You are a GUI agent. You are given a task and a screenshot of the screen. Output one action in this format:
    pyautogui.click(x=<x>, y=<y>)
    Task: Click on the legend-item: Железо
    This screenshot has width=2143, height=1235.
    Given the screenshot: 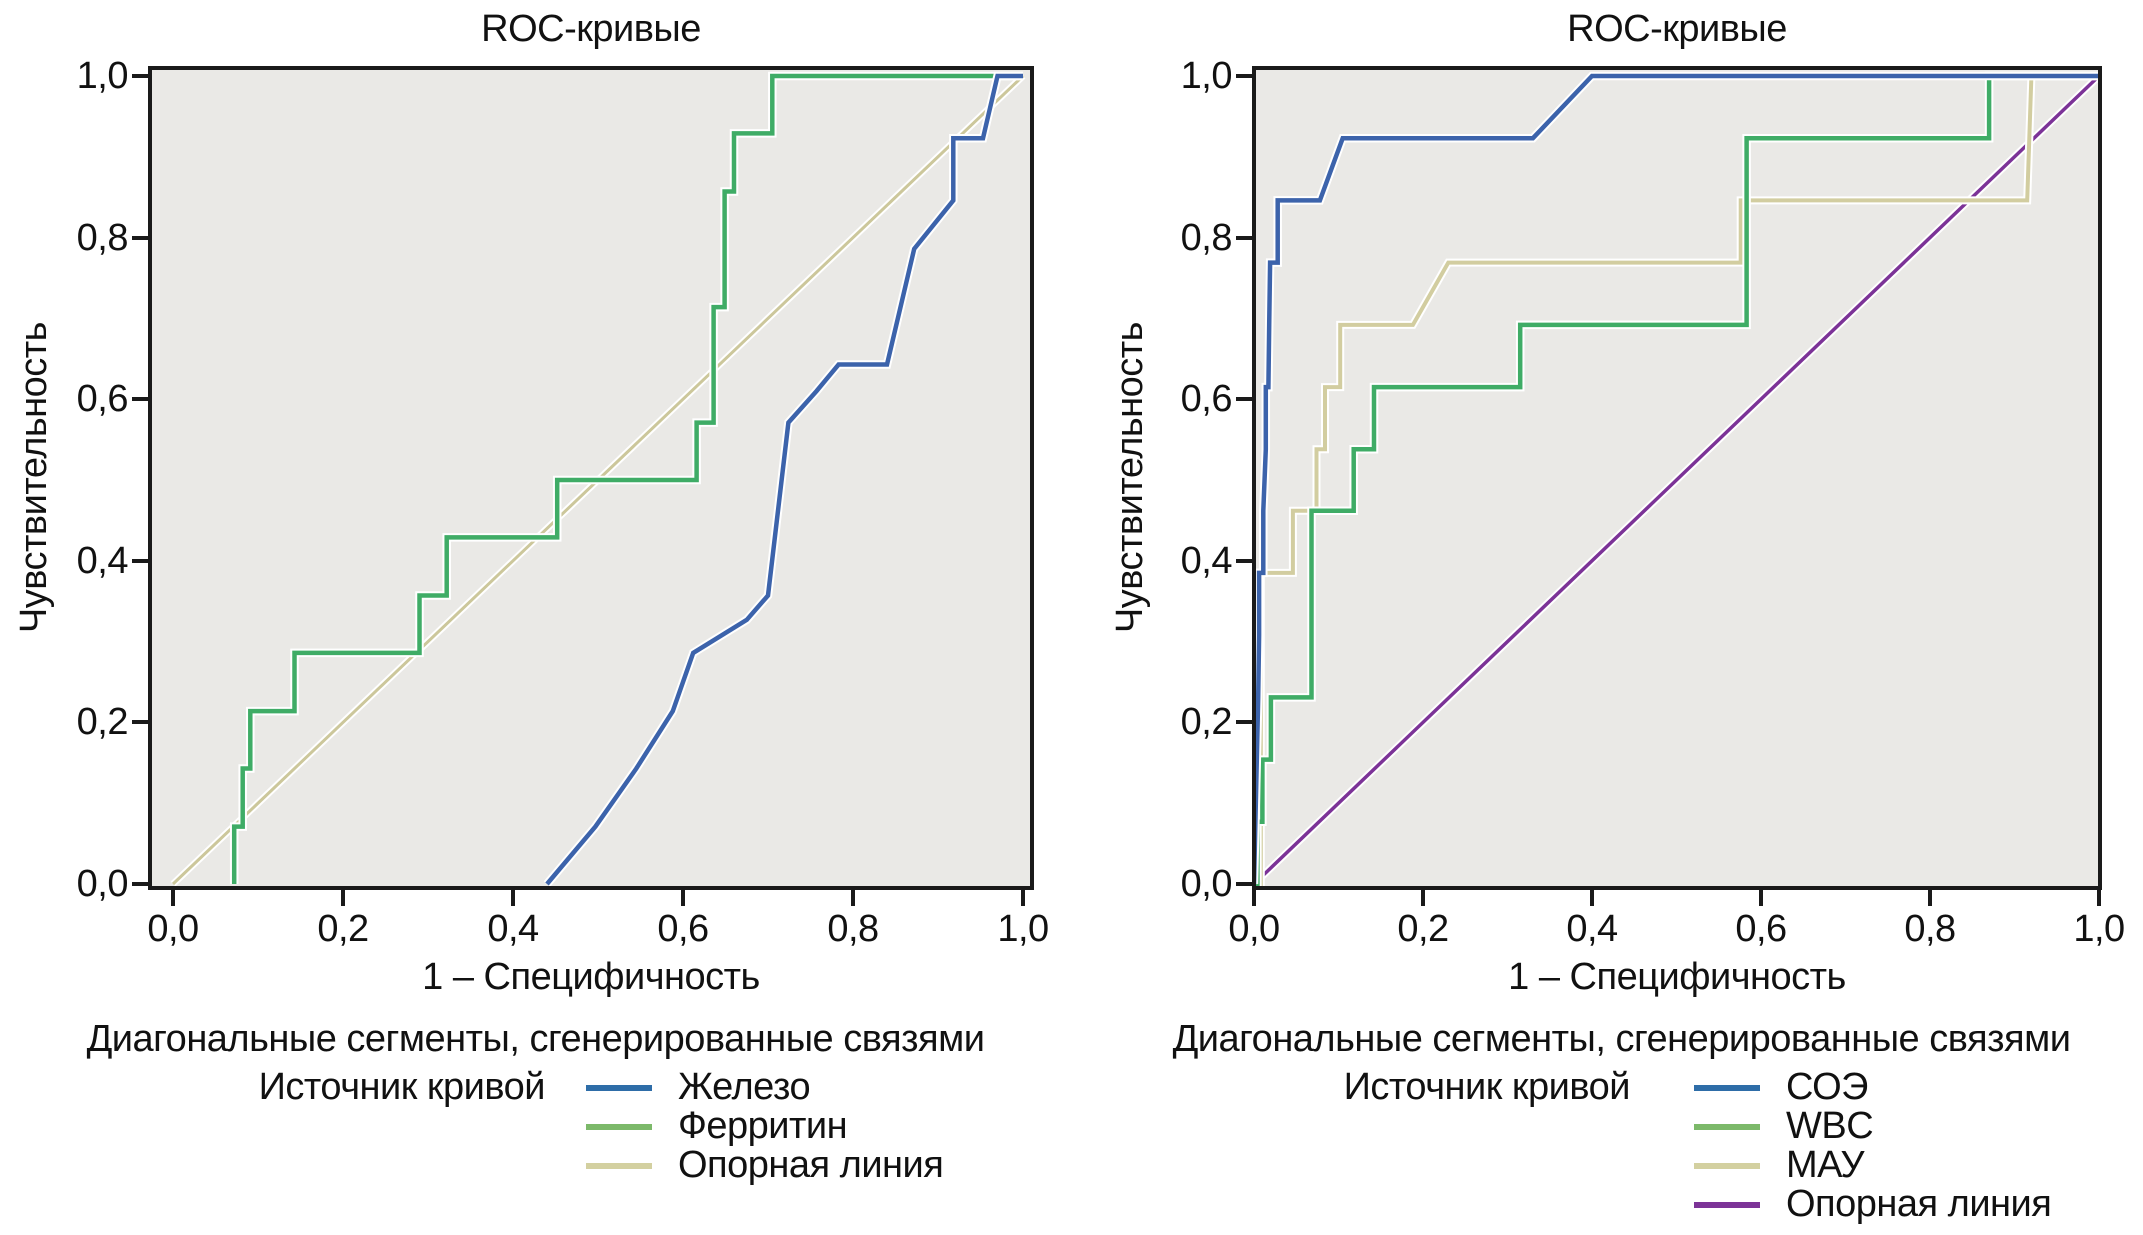 What is the action you would take?
    pyautogui.click(x=764, y=1087)
    